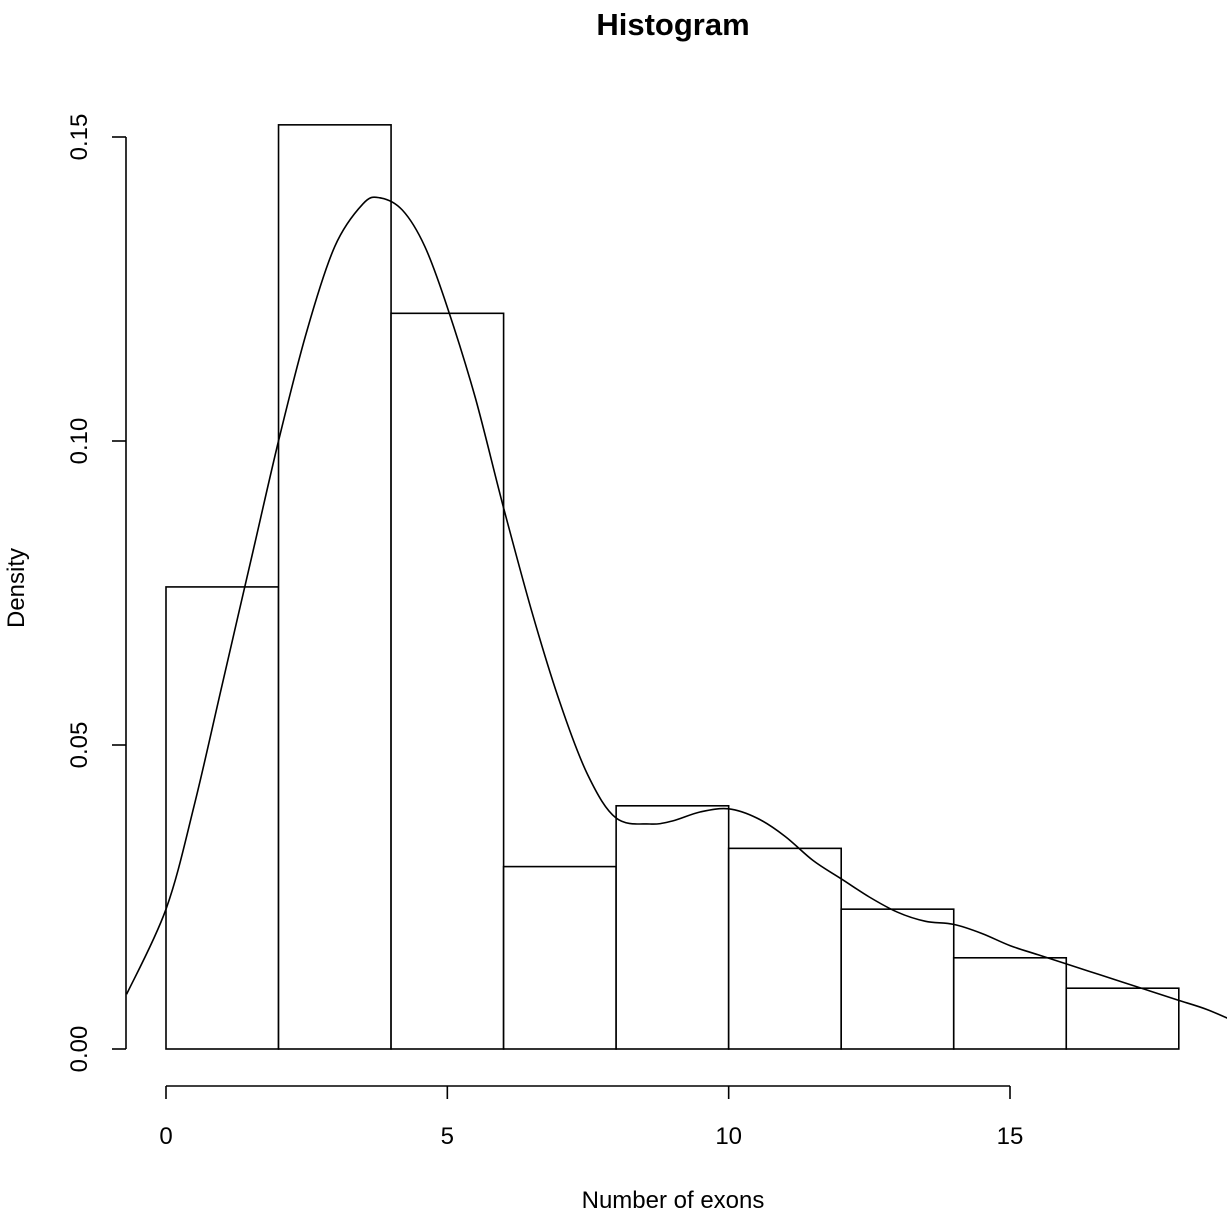 Image resolution: width=1227 pixels, height=1225 pixels. What do you see at coordinates (79, 137) in the screenshot?
I see `y-tick-label-3: 0.15` at bounding box center [79, 137].